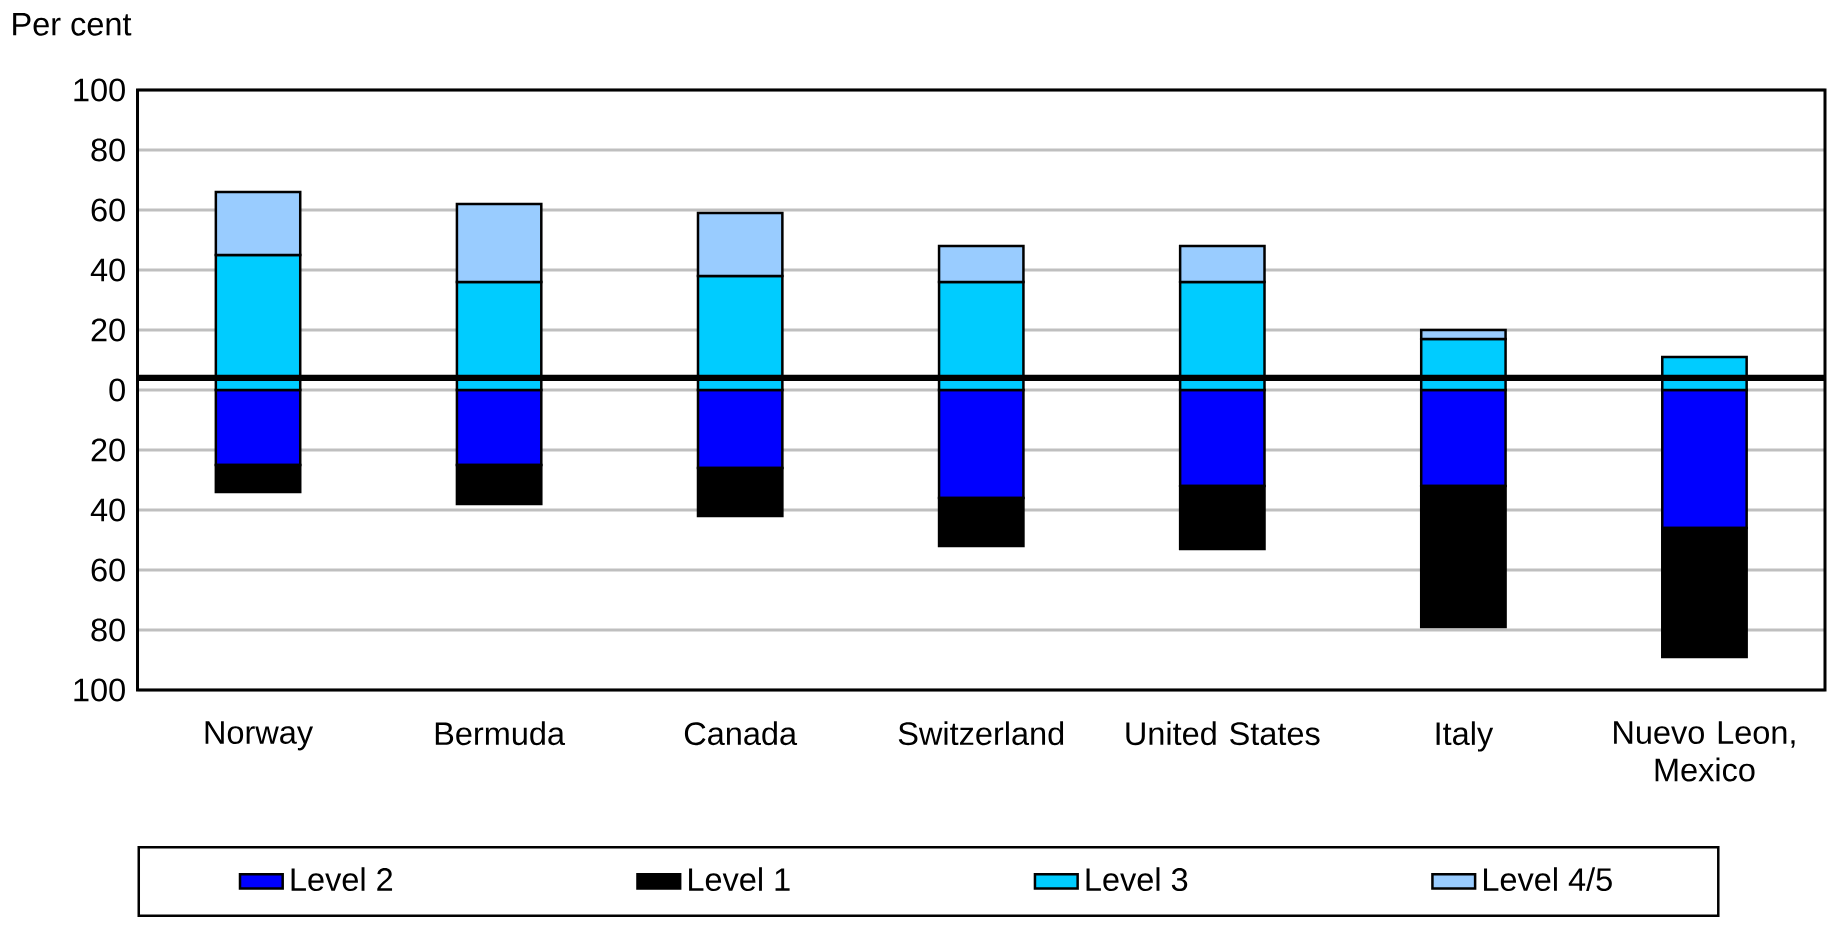  I want to click on x-tick-label: United States, so click(1223, 733).